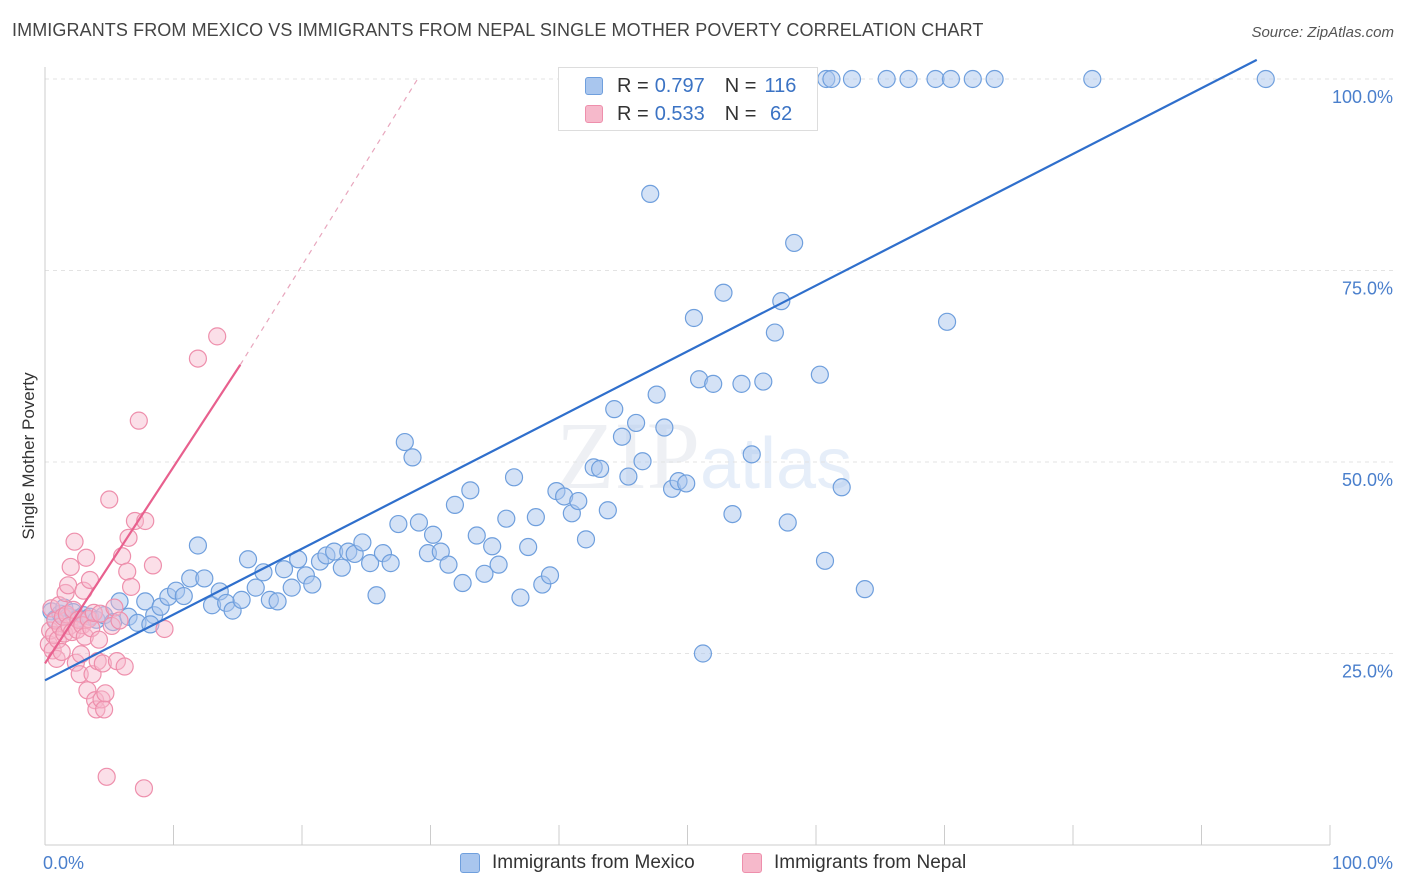 The height and width of the screenshot is (892, 1406). What do you see at coordinates (577, 863) in the screenshot?
I see `legend-item-mexico: Immigrants from Mexico` at bounding box center [577, 863].